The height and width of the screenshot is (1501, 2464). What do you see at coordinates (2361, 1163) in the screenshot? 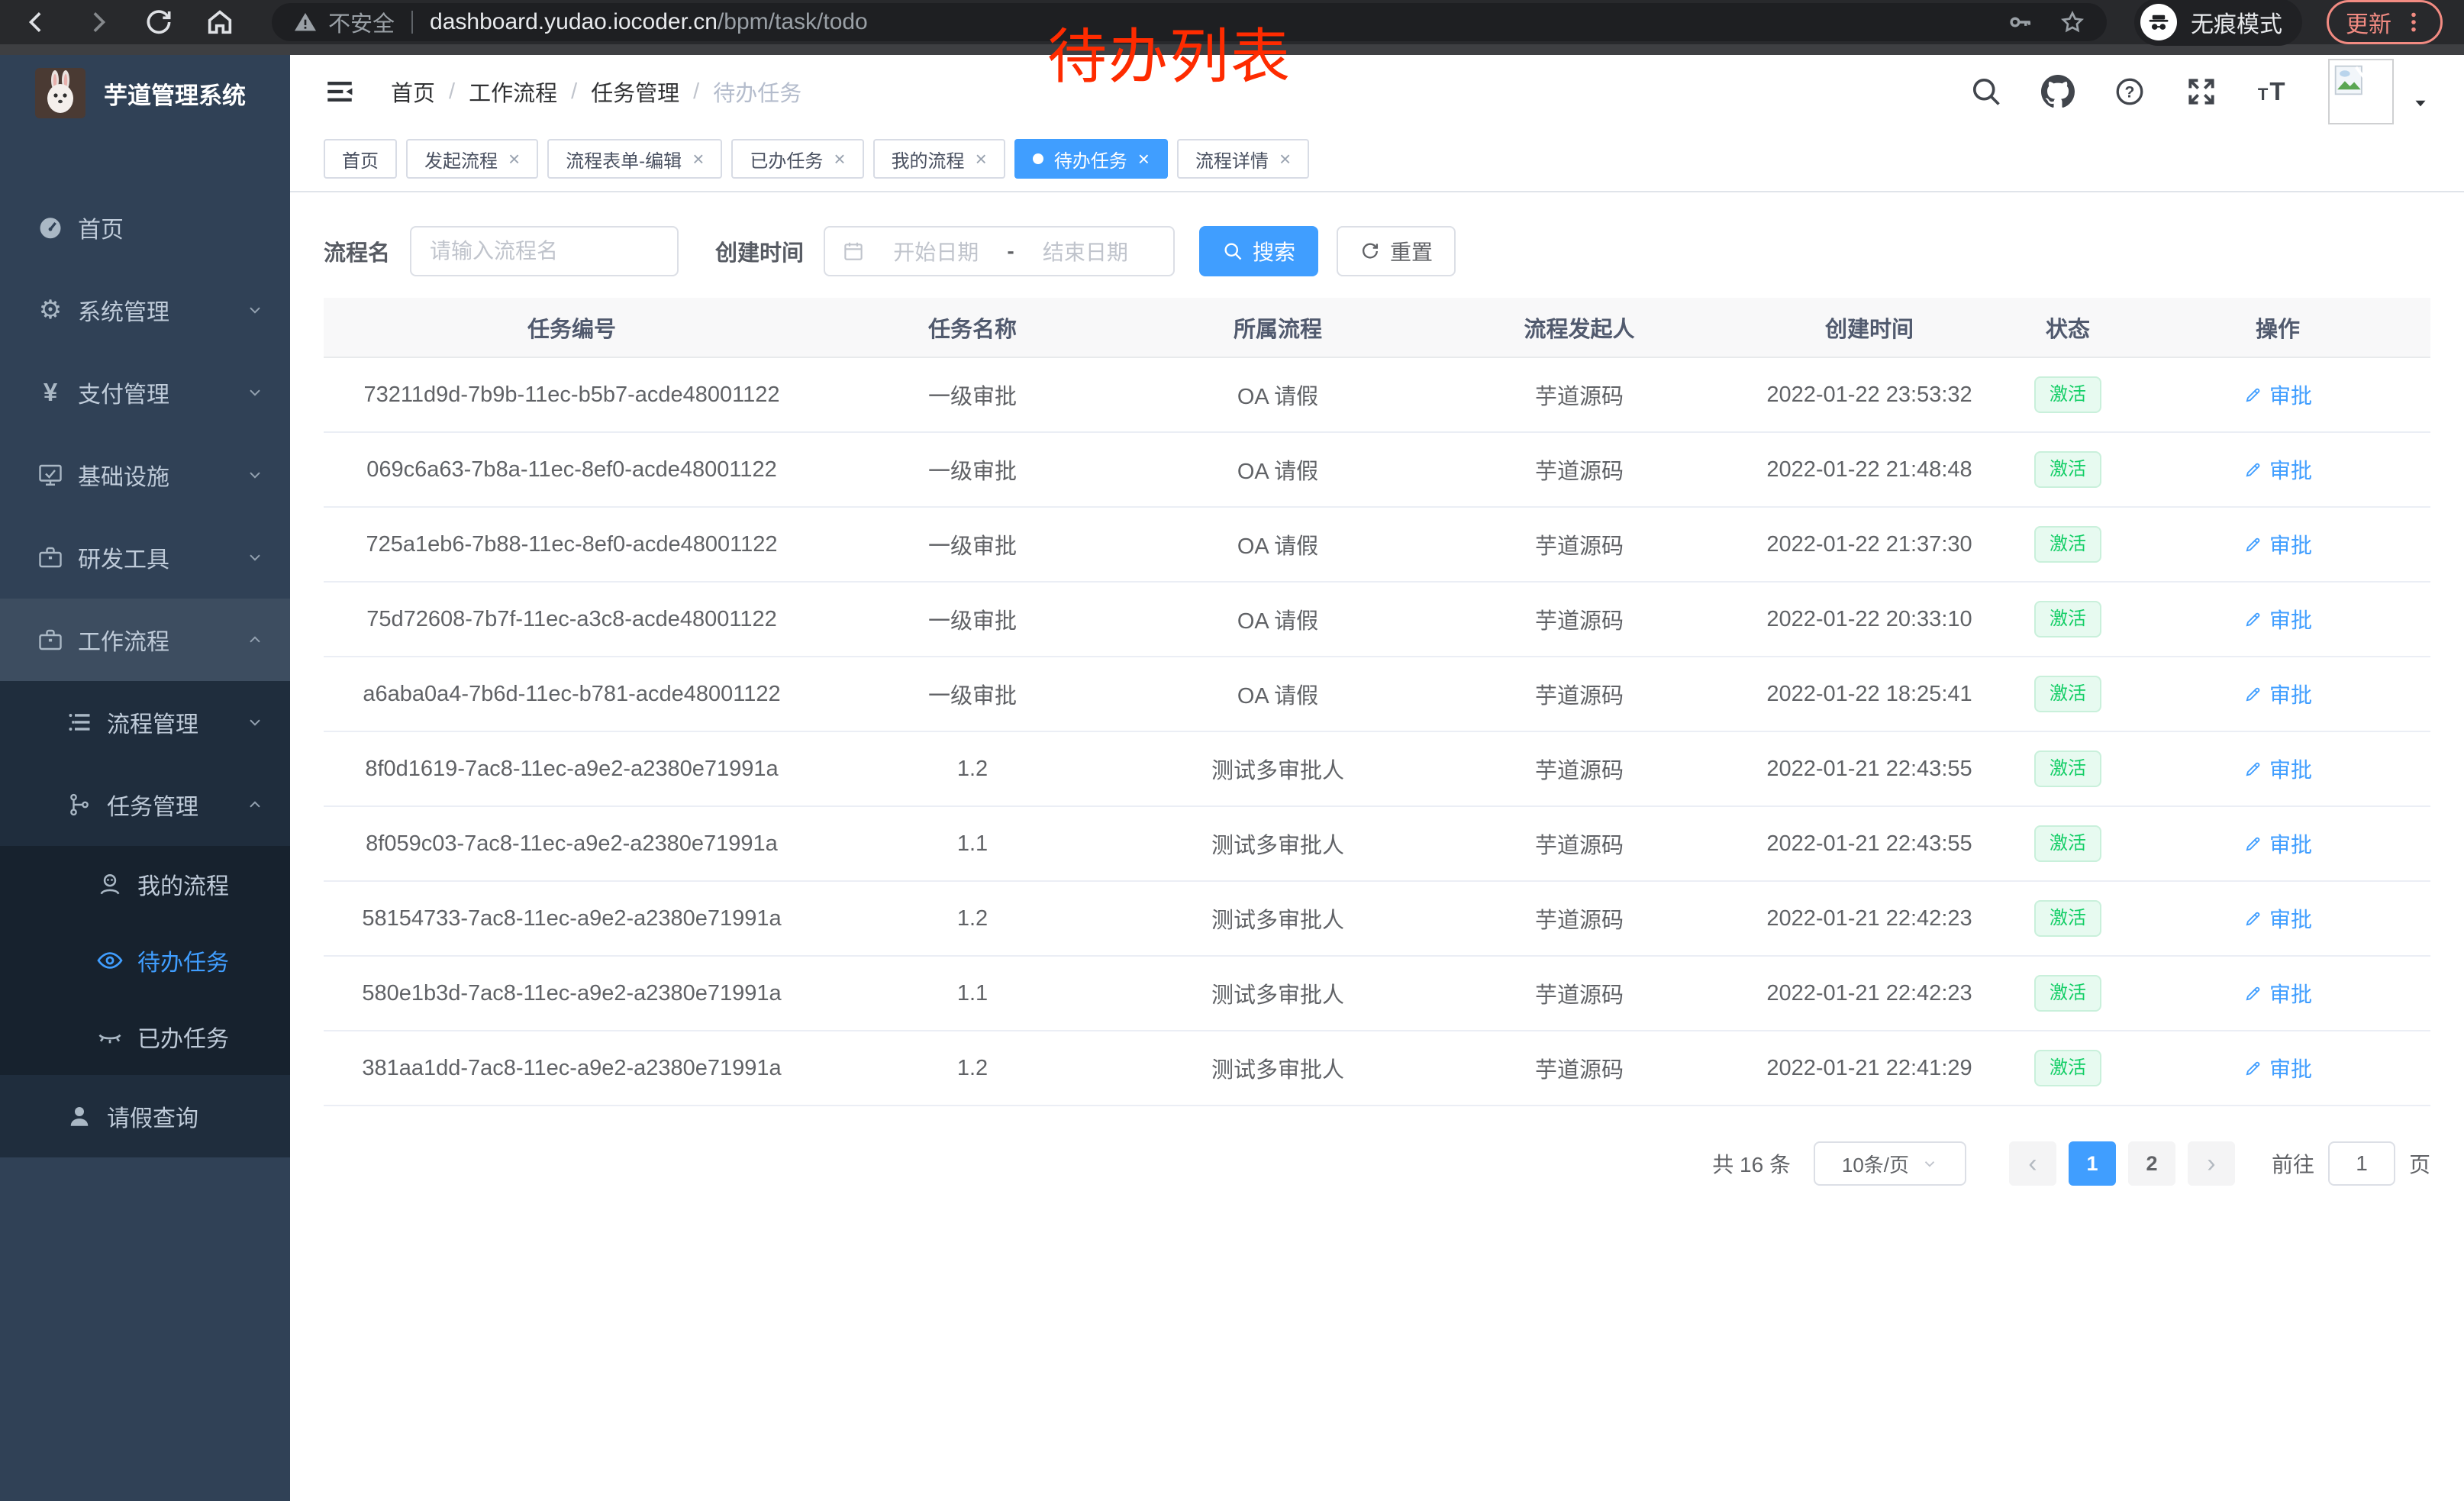
I see `goto-page-input` at bounding box center [2361, 1163].